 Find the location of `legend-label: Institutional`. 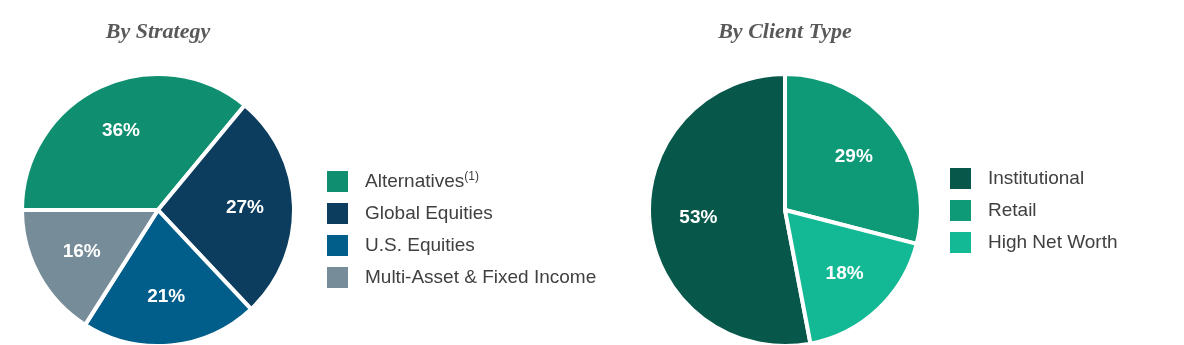

legend-label: Institutional is located at coordinates (1036, 178).